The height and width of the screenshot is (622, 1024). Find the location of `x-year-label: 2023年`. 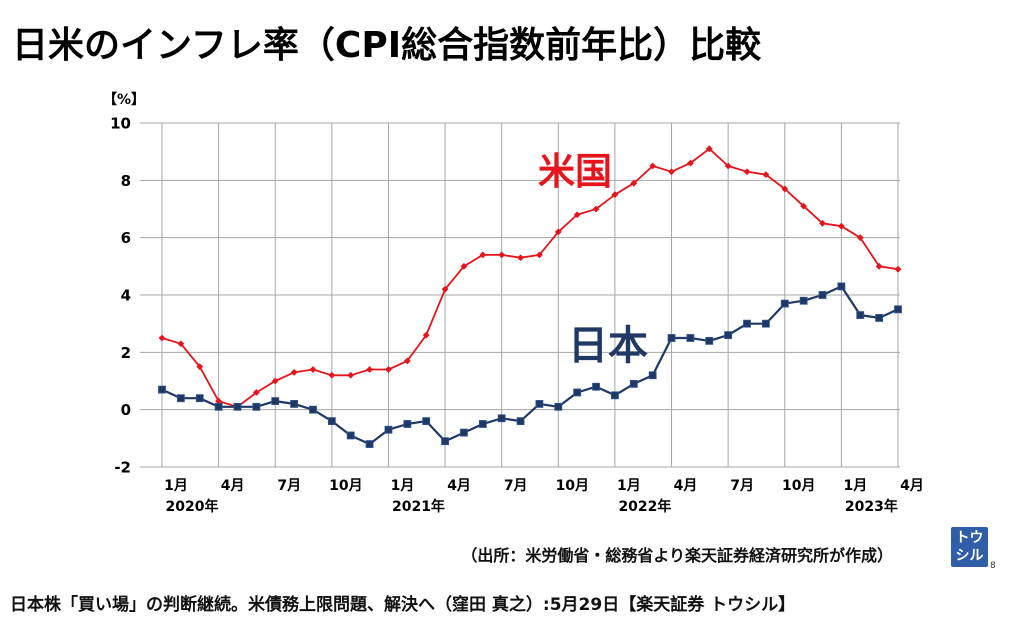

x-year-label: 2023年 is located at coordinates (871, 506).